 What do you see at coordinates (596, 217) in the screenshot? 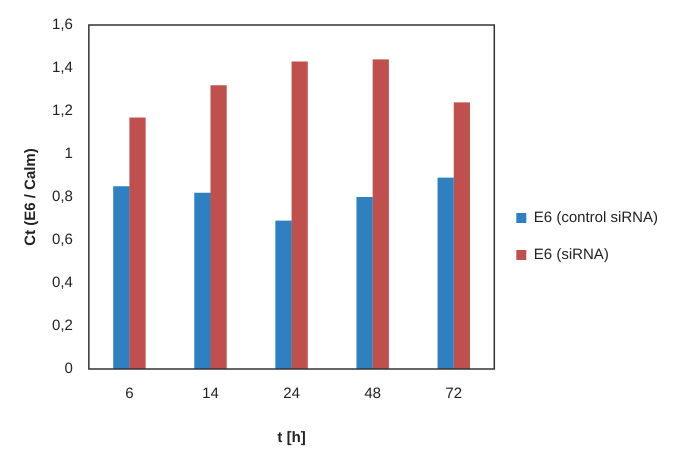
I see `legend-label: E6 (control siRNA)` at bounding box center [596, 217].